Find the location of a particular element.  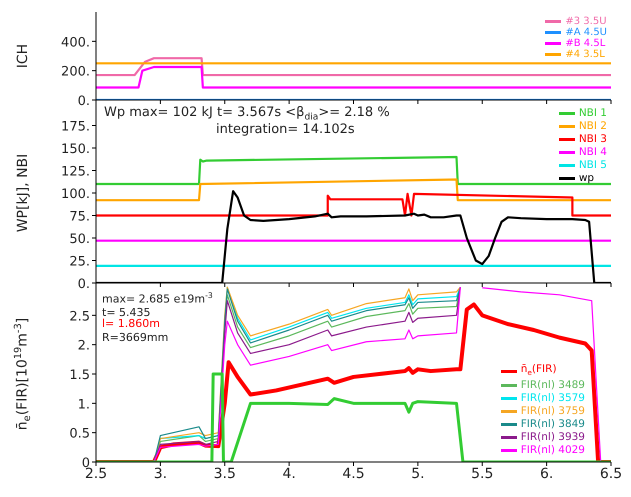

legend-label: FIR(nl) 3489 is located at coordinates (552, 385).